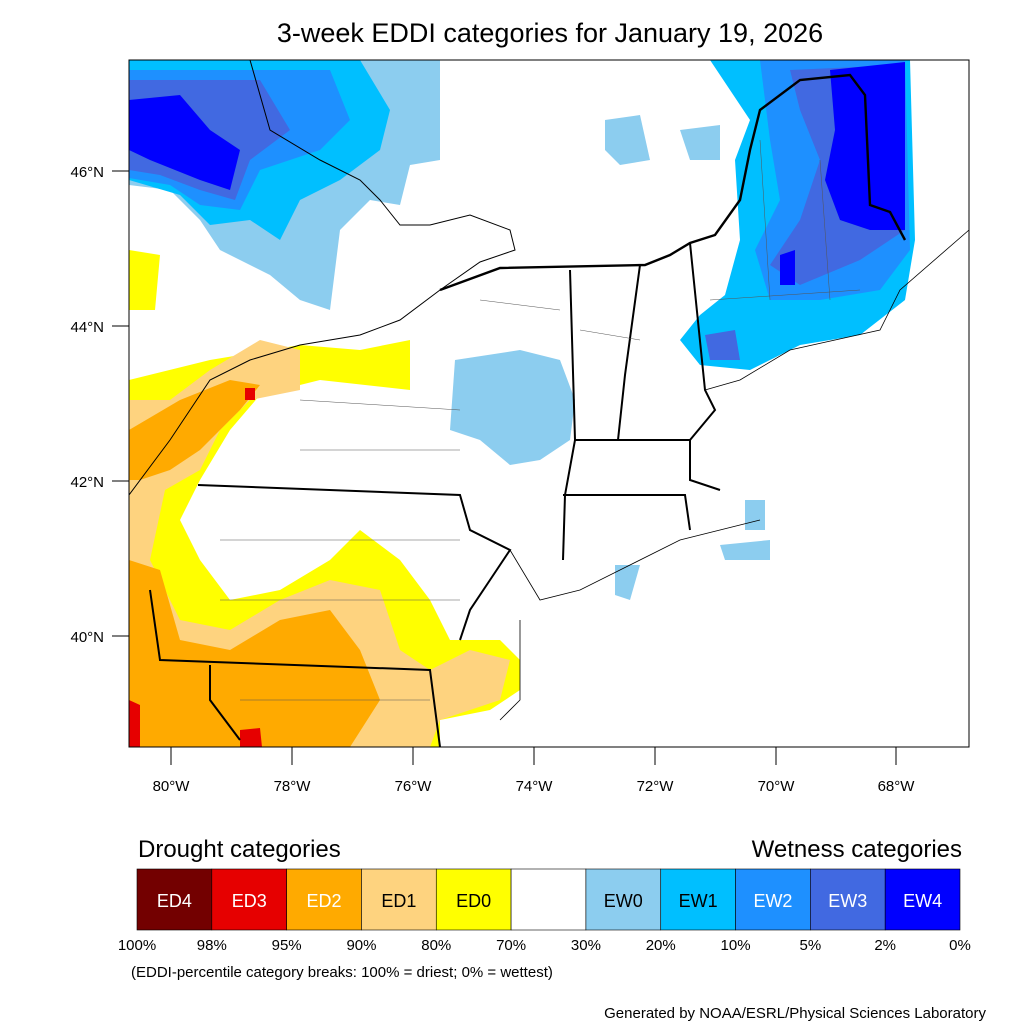 This screenshot has height=1024, width=1024. I want to click on ed1-region-southwest, so click(319, 543).